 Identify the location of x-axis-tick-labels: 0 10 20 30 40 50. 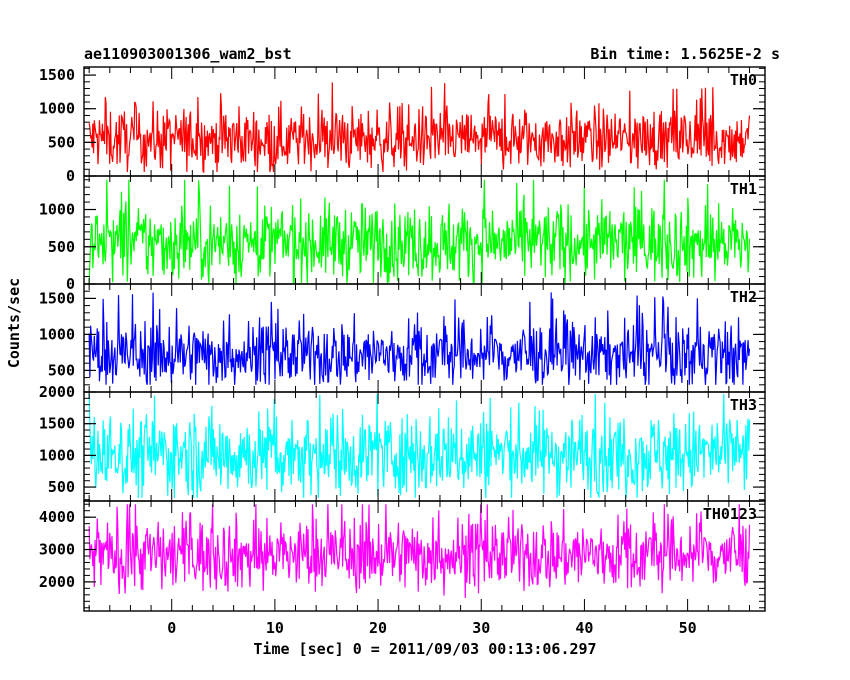
(431, 628).